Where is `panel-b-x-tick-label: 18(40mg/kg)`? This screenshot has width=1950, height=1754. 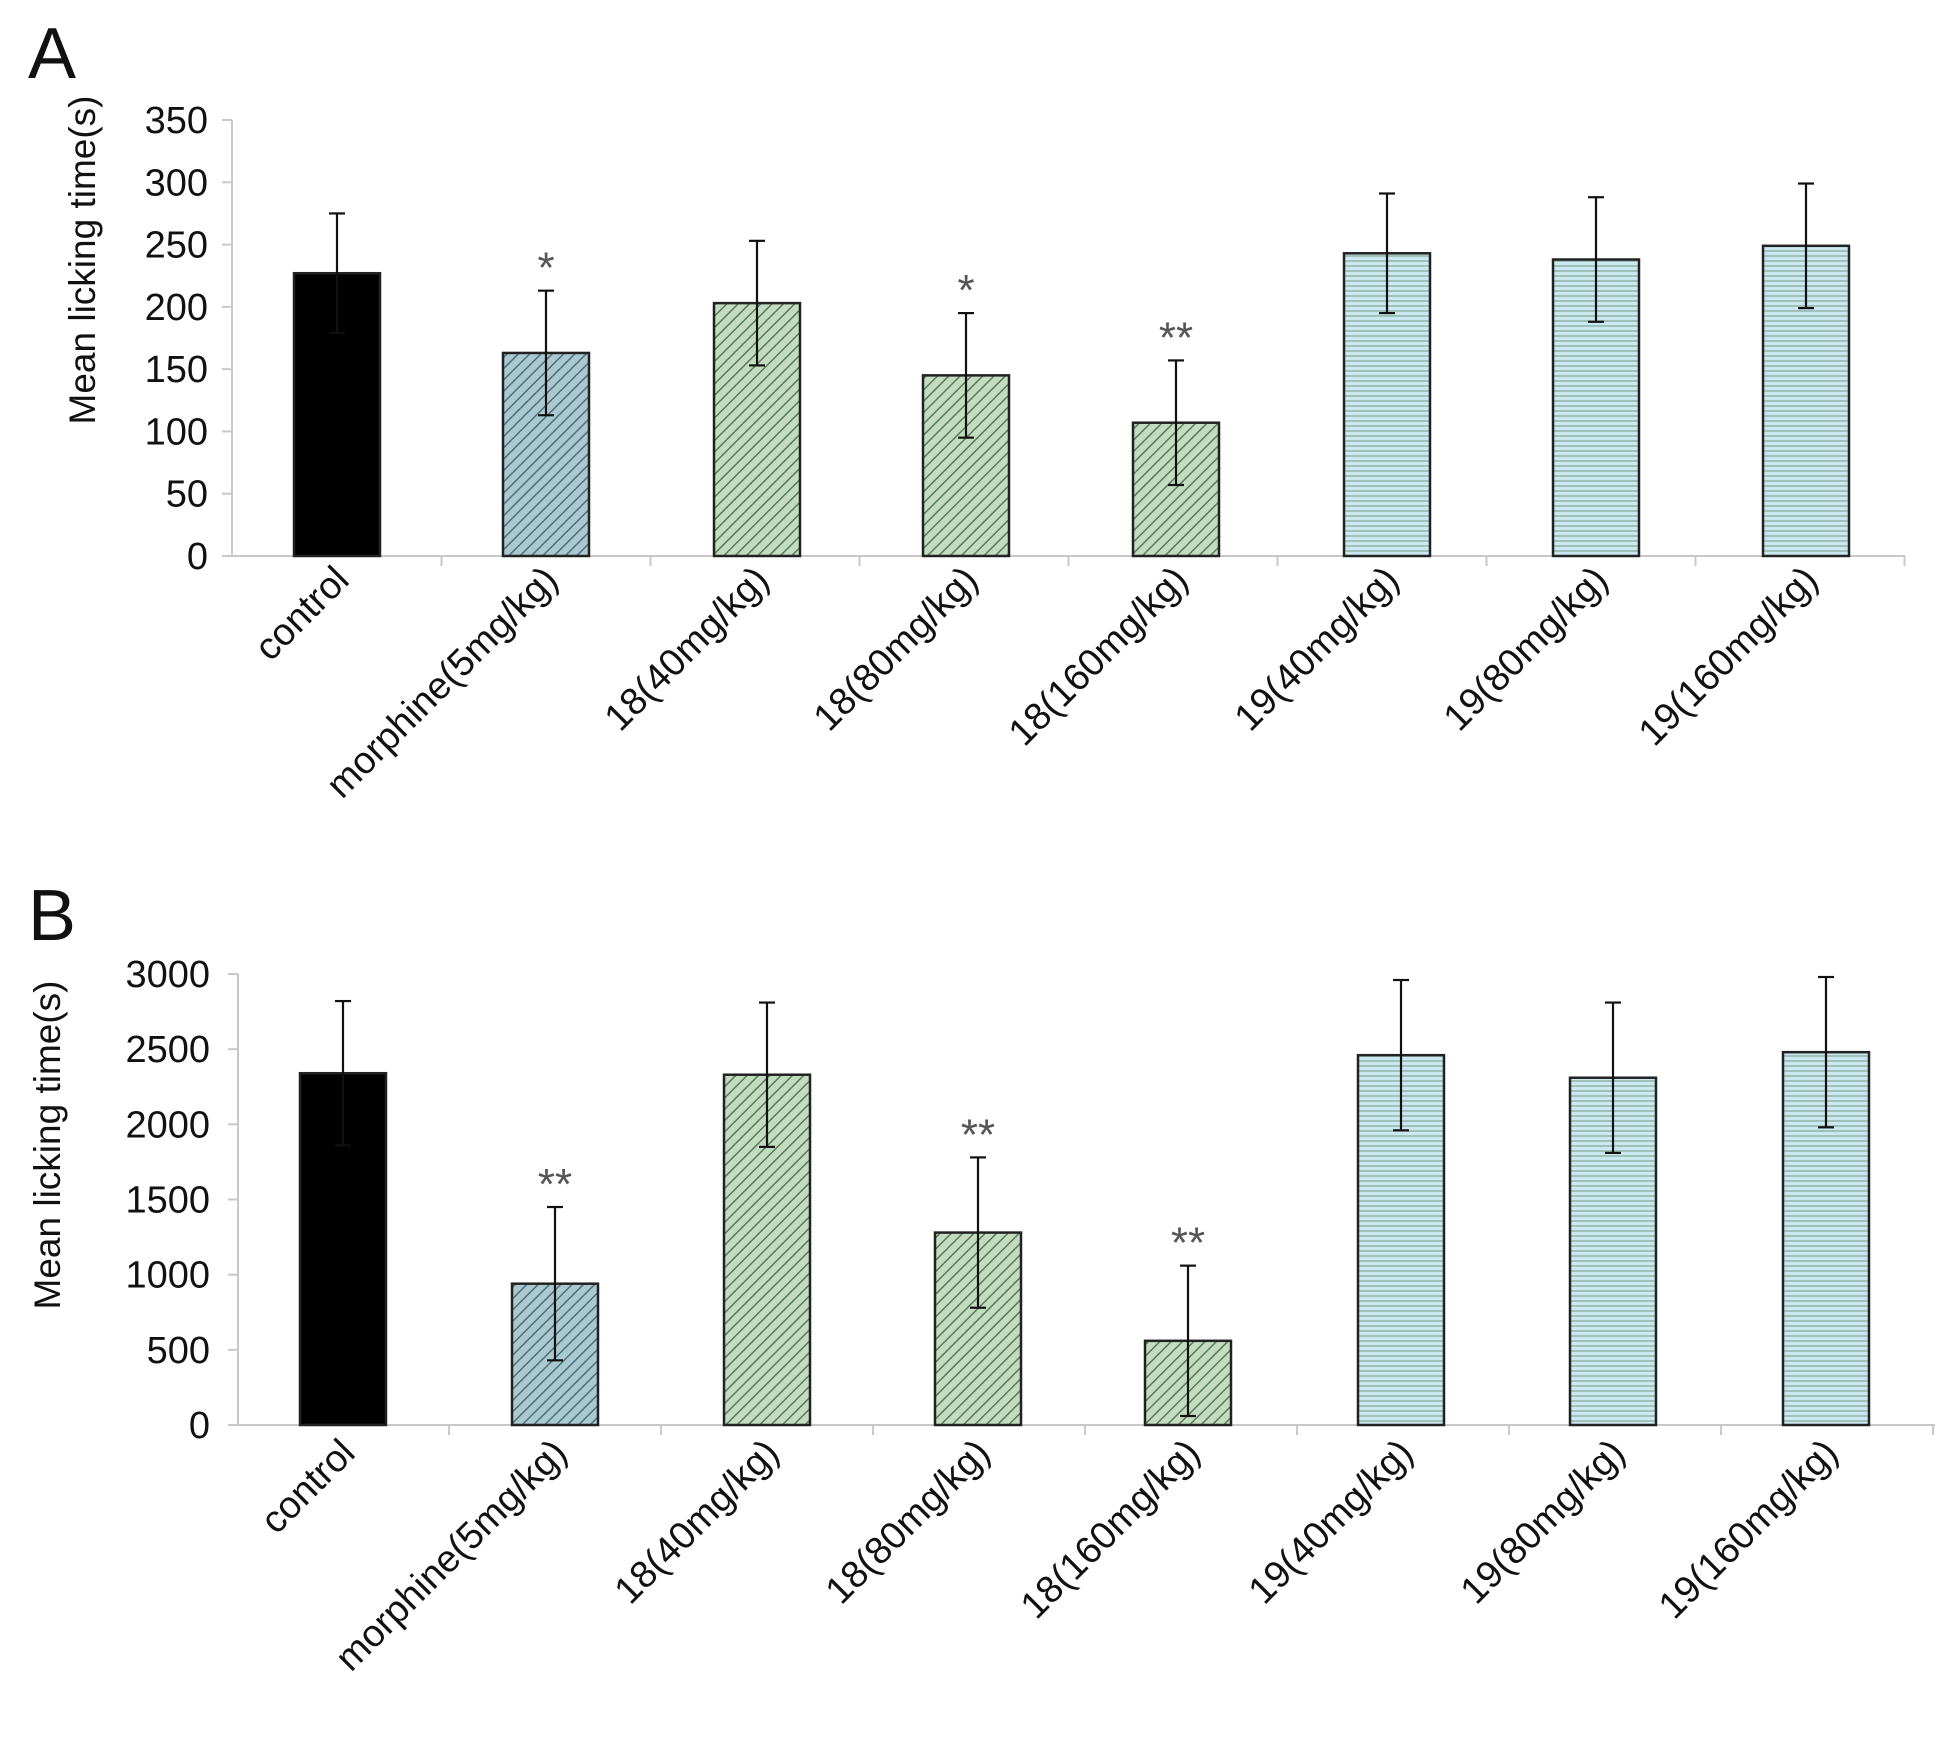
panel-b-x-tick-label: 18(40mg/kg) is located at coordinates (697, 1522).